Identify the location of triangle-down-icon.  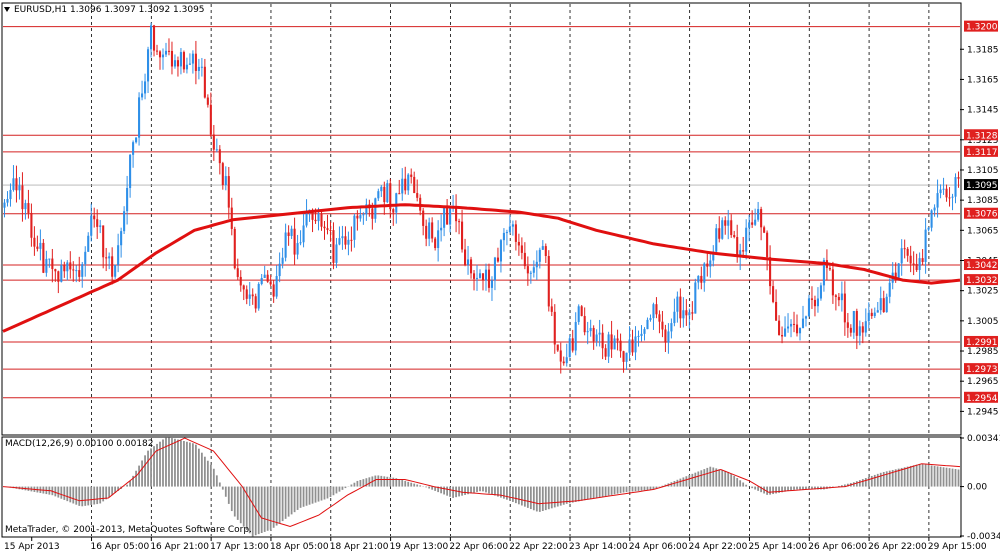
(7, 9).